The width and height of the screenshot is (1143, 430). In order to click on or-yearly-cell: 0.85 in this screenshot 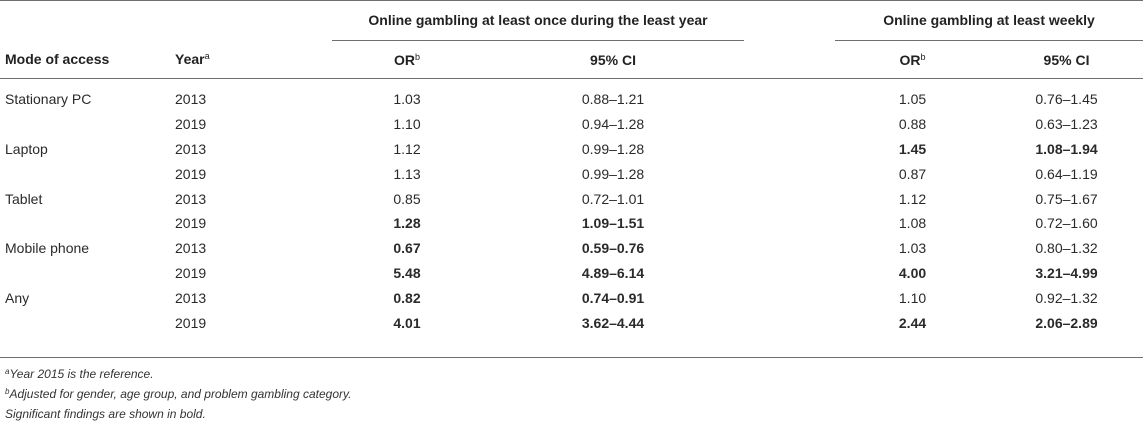, I will do `click(407, 198)`.